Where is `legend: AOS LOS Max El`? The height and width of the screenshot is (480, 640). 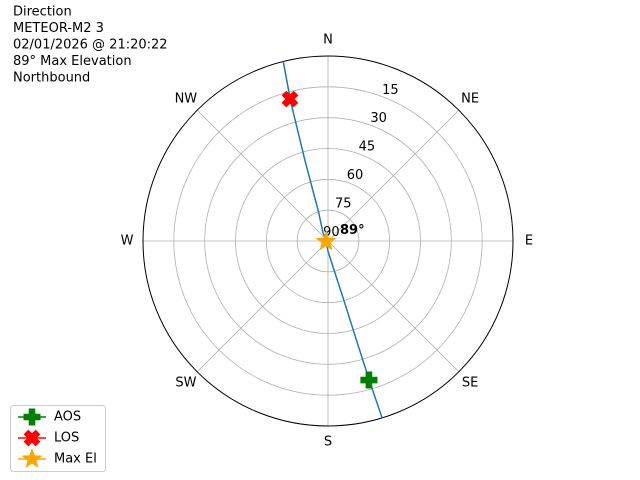
legend: AOS LOS Max El is located at coordinates (58, 438).